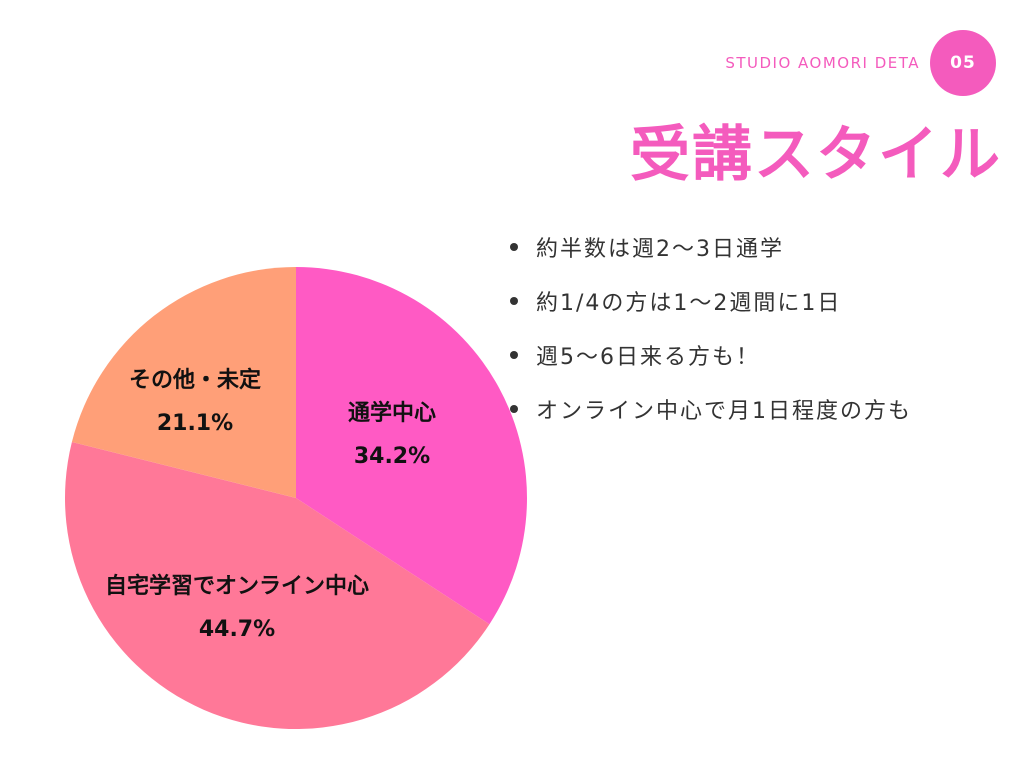 Image resolution: width=1024 pixels, height=768 pixels. What do you see at coordinates (963, 63) in the screenshot?
I see `page-number-badge: 05` at bounding box center [963, 63].